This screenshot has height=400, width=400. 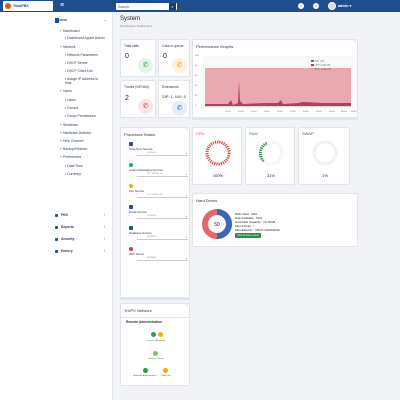 What do you see at coordinates (70, 100) in the screenshot?
I see `sidebar-item-users-list: • Users` at bounding box center [70, 100].